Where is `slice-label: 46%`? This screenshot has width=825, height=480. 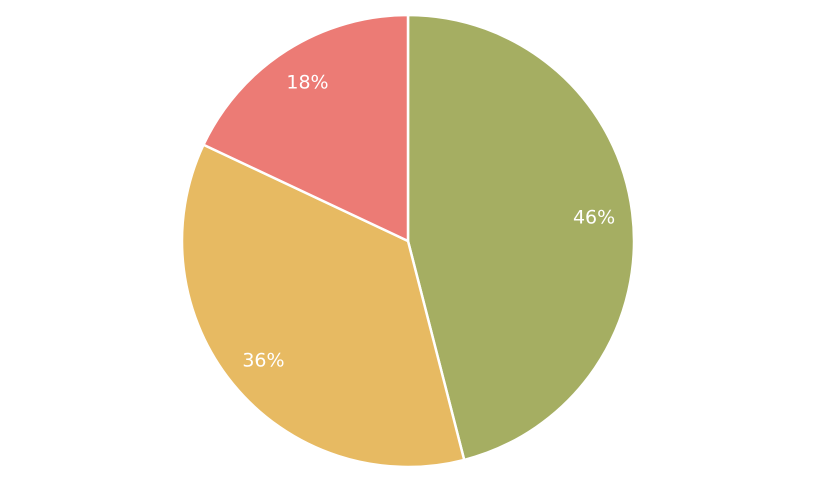
slice-label: 46% is located at coordinates (594, 217).